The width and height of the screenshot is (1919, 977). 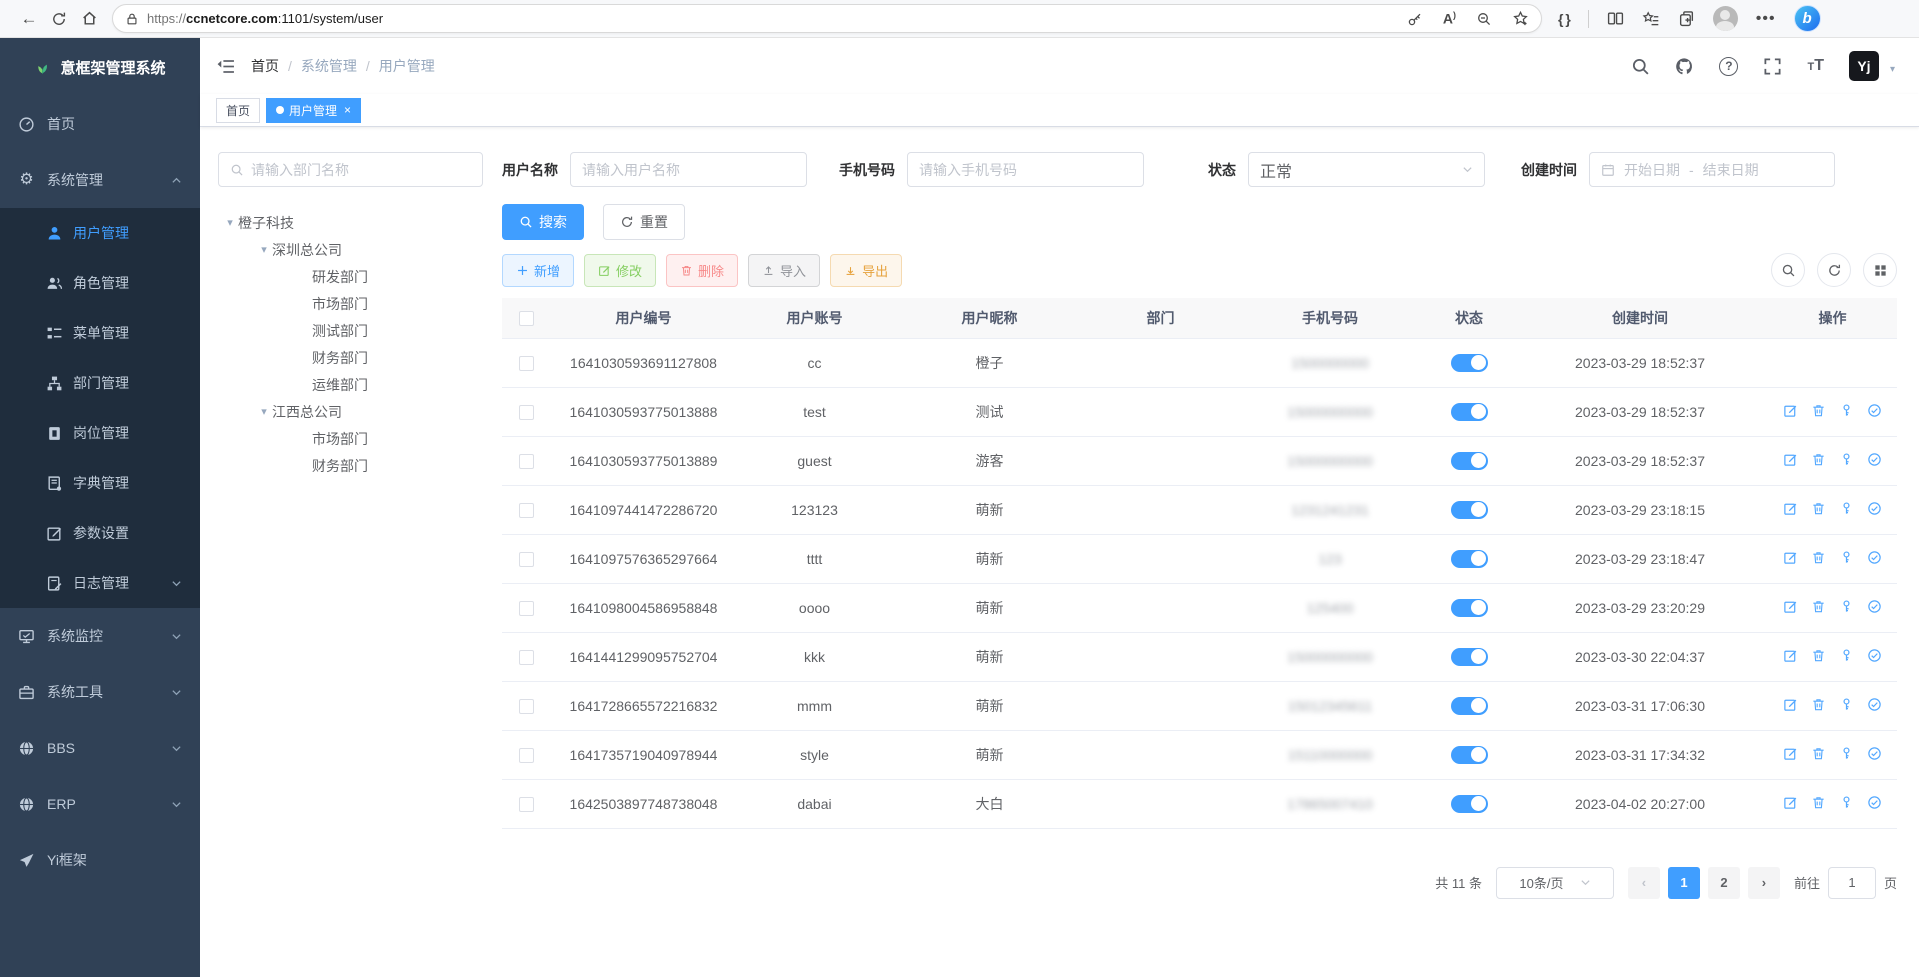 What do you see at coordinates (314, 110) in the screenshot?
I see `tag-user-mgmt: 用户管理 ×` at bounding box center [314, 110].